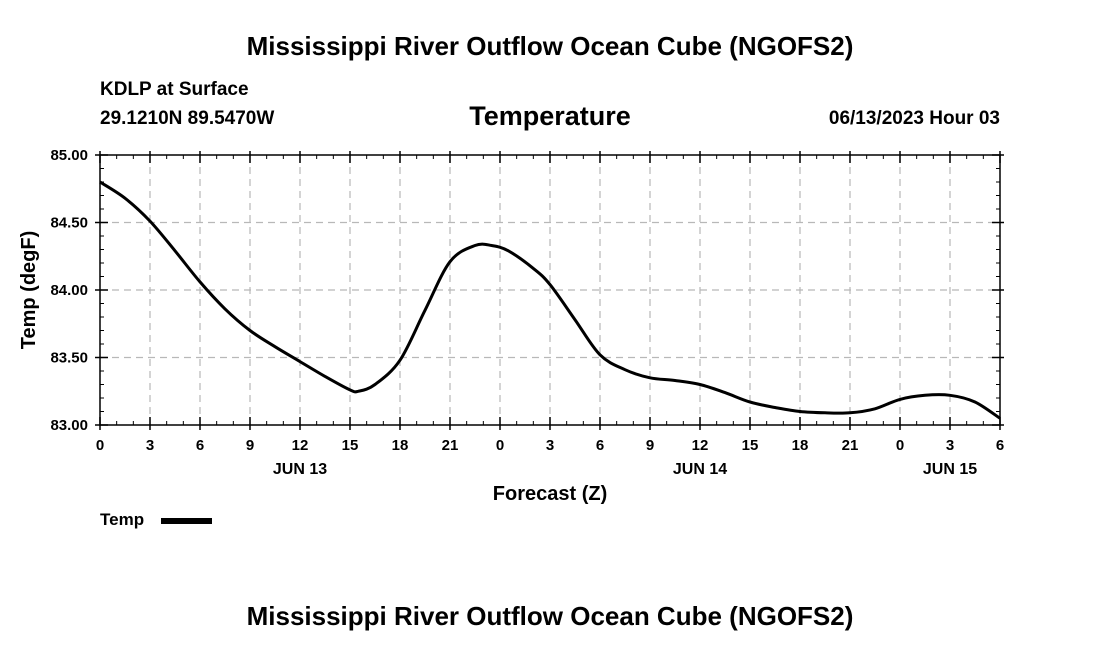 This screenshot has width=1100, height=650. Describe the element at coordinates (69, 358) in the screenshot. I see `y-tick-label: 83.50` at that location.